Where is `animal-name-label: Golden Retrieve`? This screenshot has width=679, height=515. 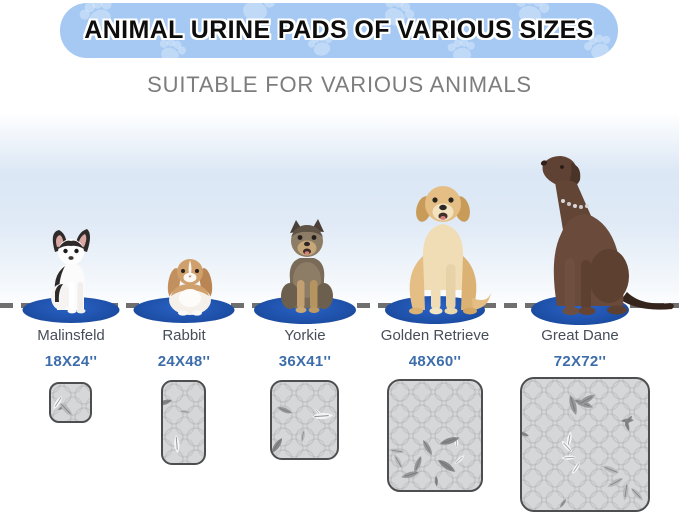 animal-name-label: Golden Retrieve is located at coordinates (435, 335).